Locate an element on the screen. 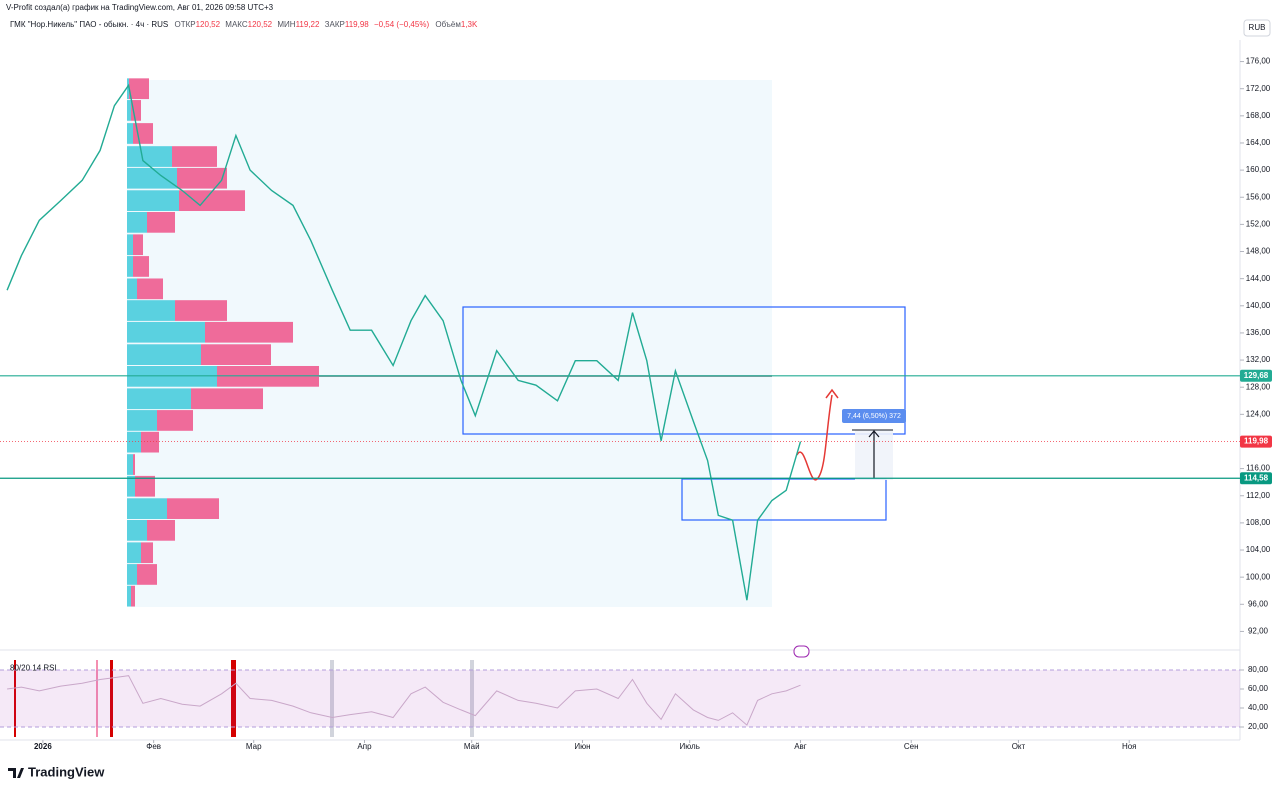 The width and height of the screenshot is (1280, 792). x-tick-label: Июн is located at coordinates (582, 746).